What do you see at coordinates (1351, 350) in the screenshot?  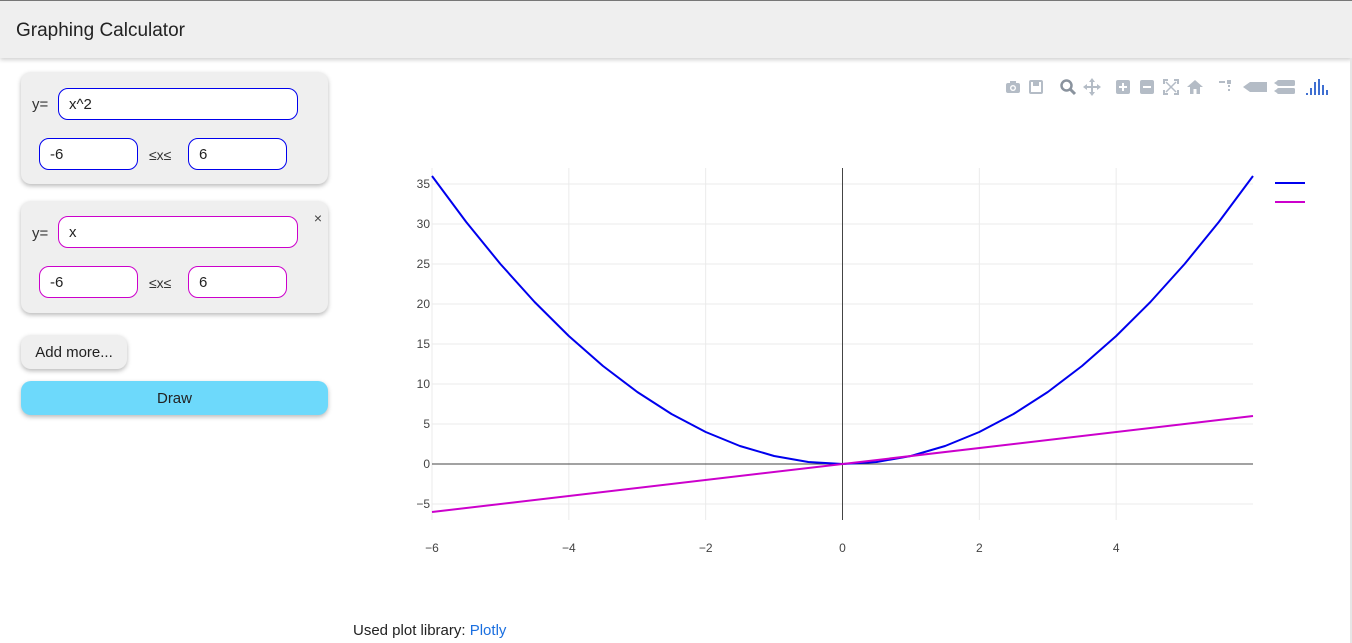 I see `page-scrollbar-track` at bounding box center [1351, 350].